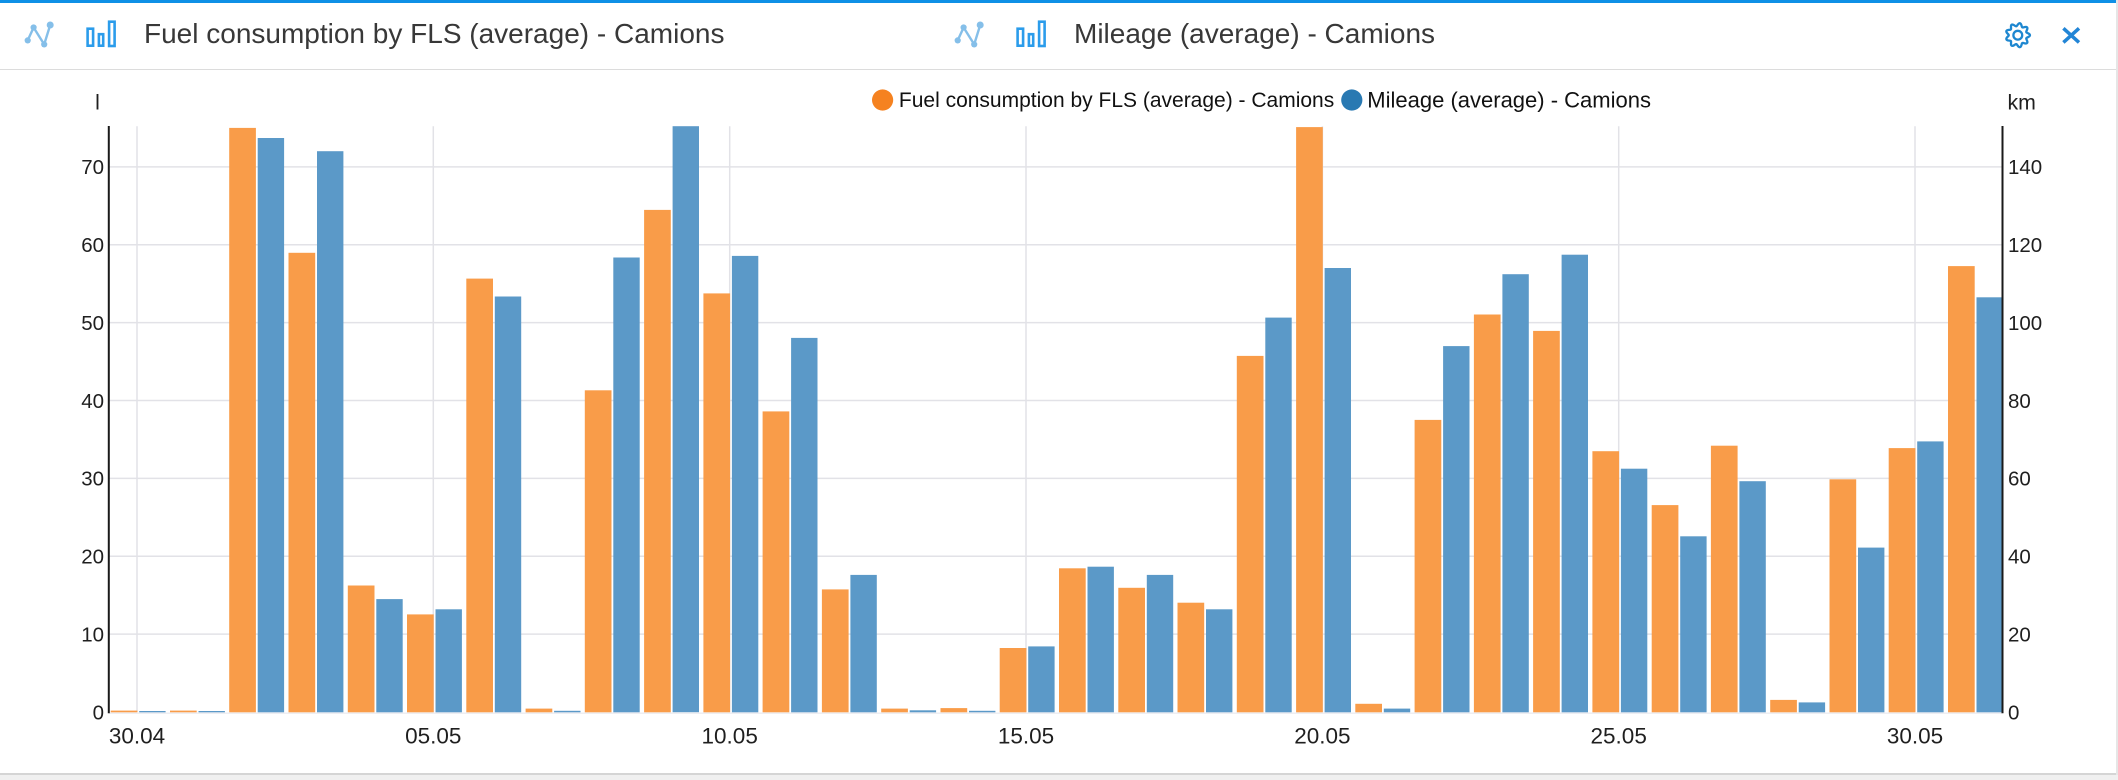  Describe the element at coordinates (2025, 323) in the screenshot. I see `svg-text: 100` at that location.